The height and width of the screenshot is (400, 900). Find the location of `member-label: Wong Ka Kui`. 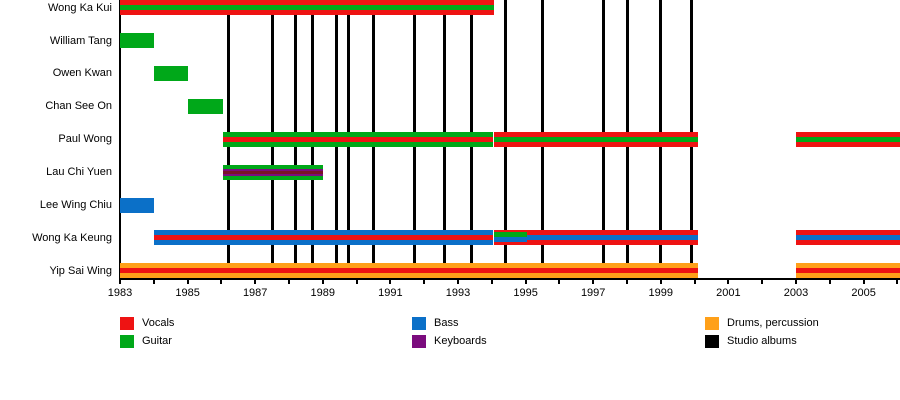

member-label: Wong Ka Kui is located at coordinates (79, 7).